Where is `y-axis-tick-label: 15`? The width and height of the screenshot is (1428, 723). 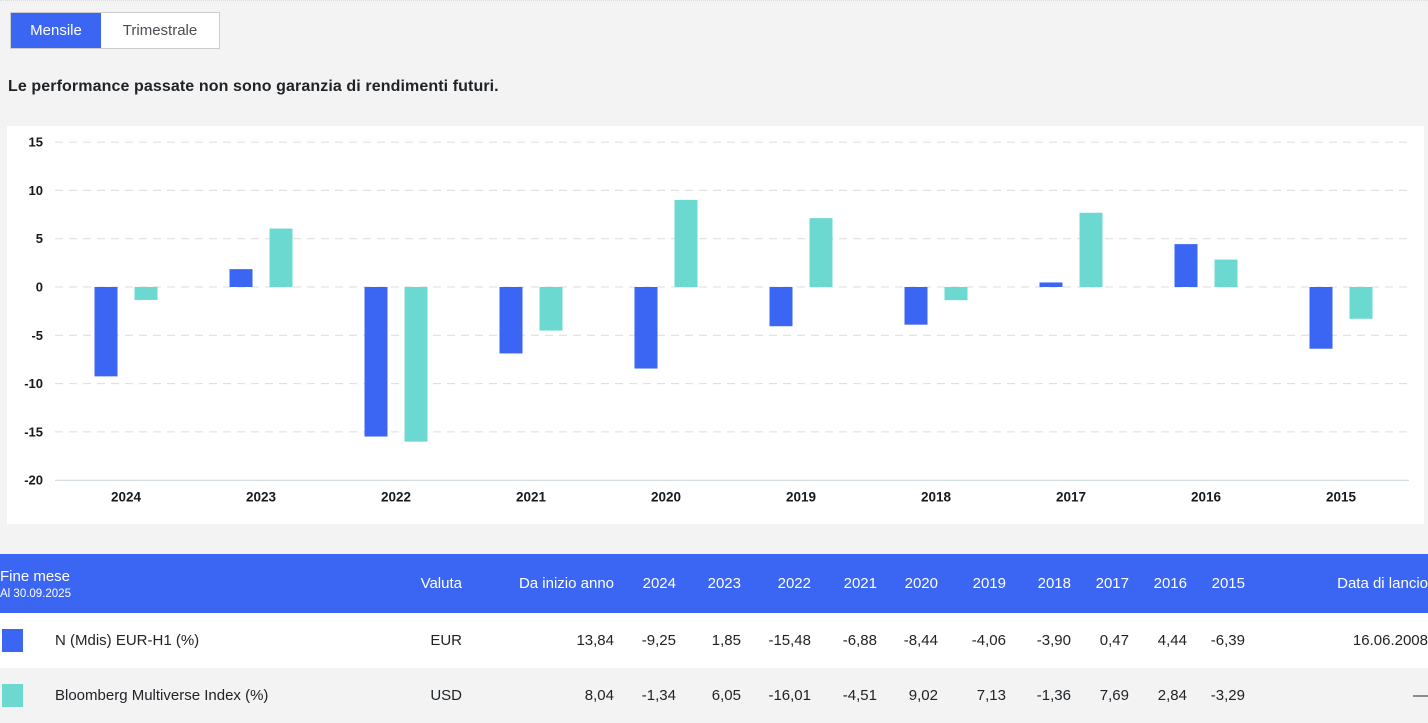
y-axis-tick-label: 15 is located at coordinates (36, 142).